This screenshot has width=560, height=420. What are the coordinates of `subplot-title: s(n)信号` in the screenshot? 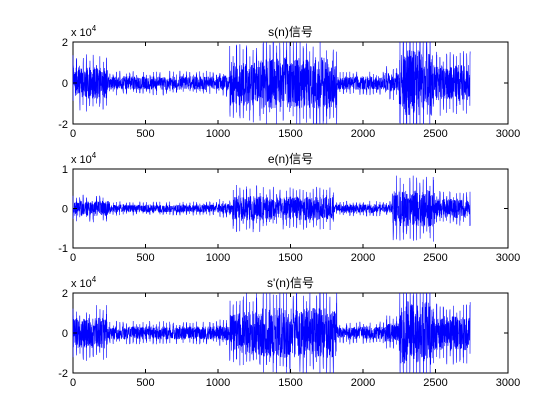 It's located at (290, 32).